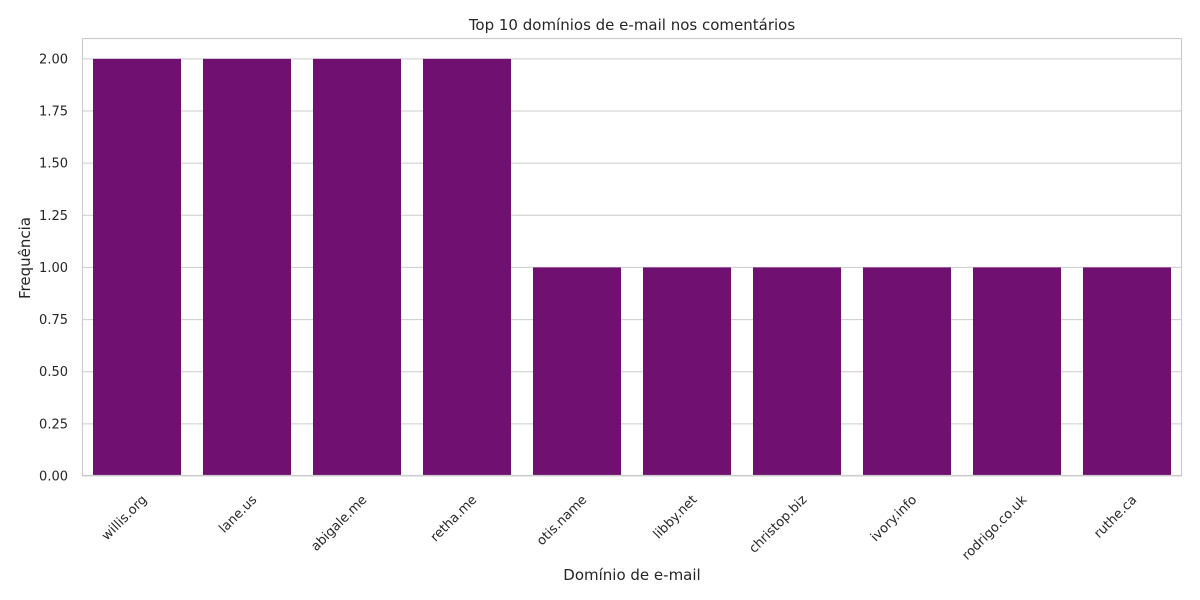  Describe the element at coordinates (53, 424) in the screenshot. I see `y-tick-label: 0.25` at that location.